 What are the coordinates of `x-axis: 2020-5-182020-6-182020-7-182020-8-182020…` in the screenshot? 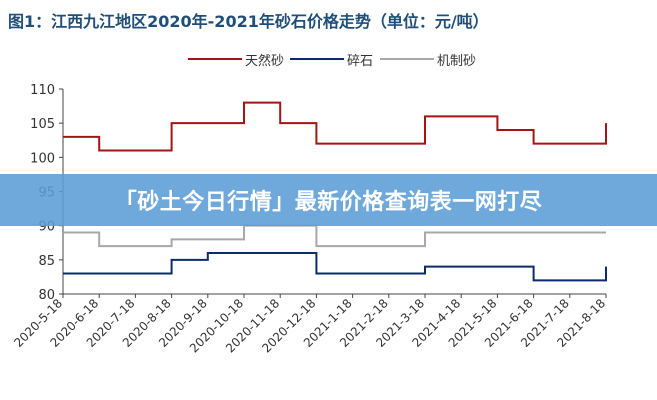 It's located at (309, 324).